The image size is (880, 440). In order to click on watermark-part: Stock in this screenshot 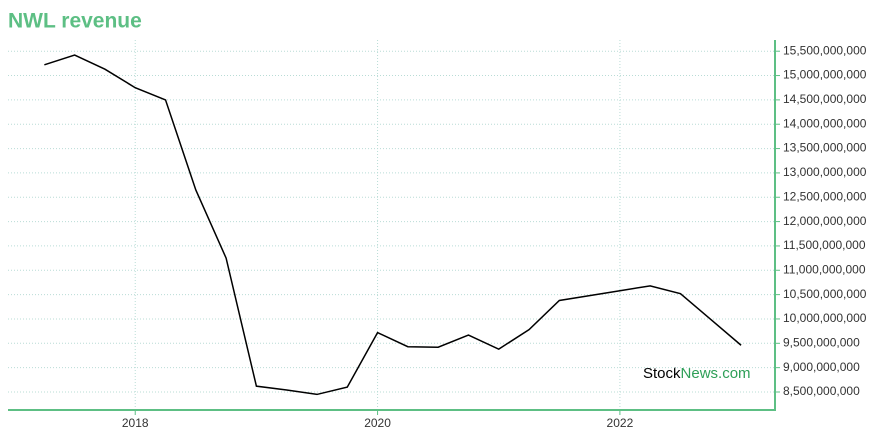, I will do `click(662, 373)`.